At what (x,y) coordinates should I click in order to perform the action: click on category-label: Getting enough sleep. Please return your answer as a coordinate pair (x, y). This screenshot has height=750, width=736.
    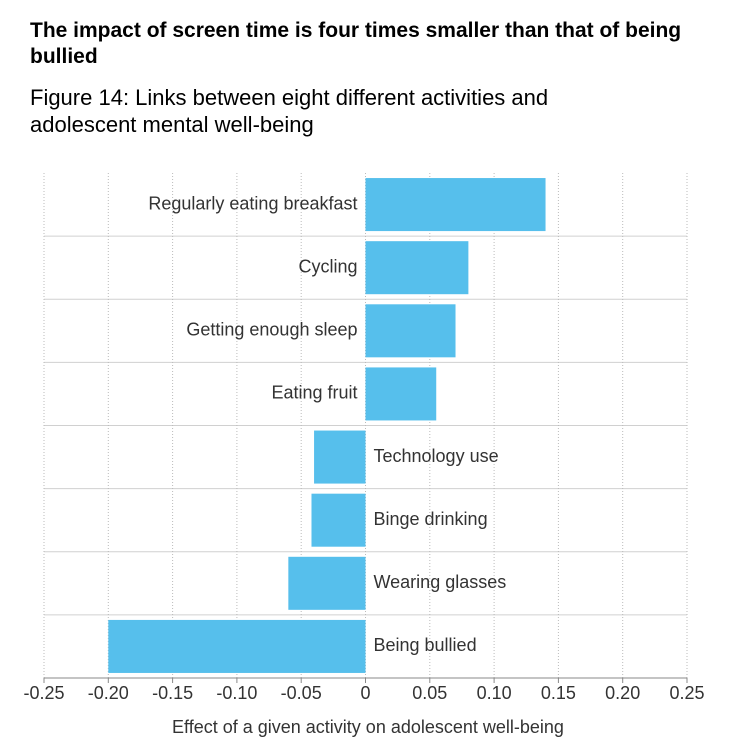
    Looking at the image, I should click on (271, 330).